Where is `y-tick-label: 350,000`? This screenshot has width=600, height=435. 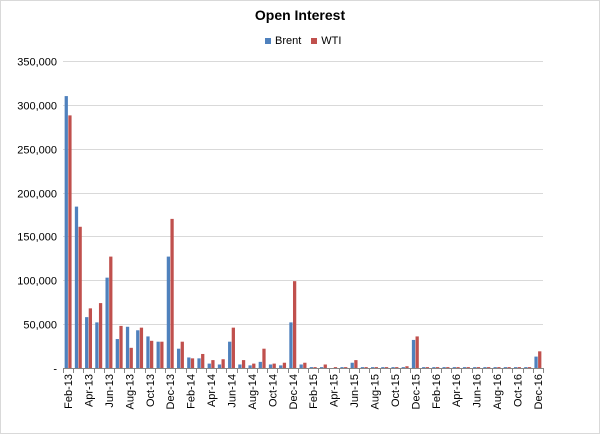 y-tick-label: 350,000 is located at coordinates (37, 63).